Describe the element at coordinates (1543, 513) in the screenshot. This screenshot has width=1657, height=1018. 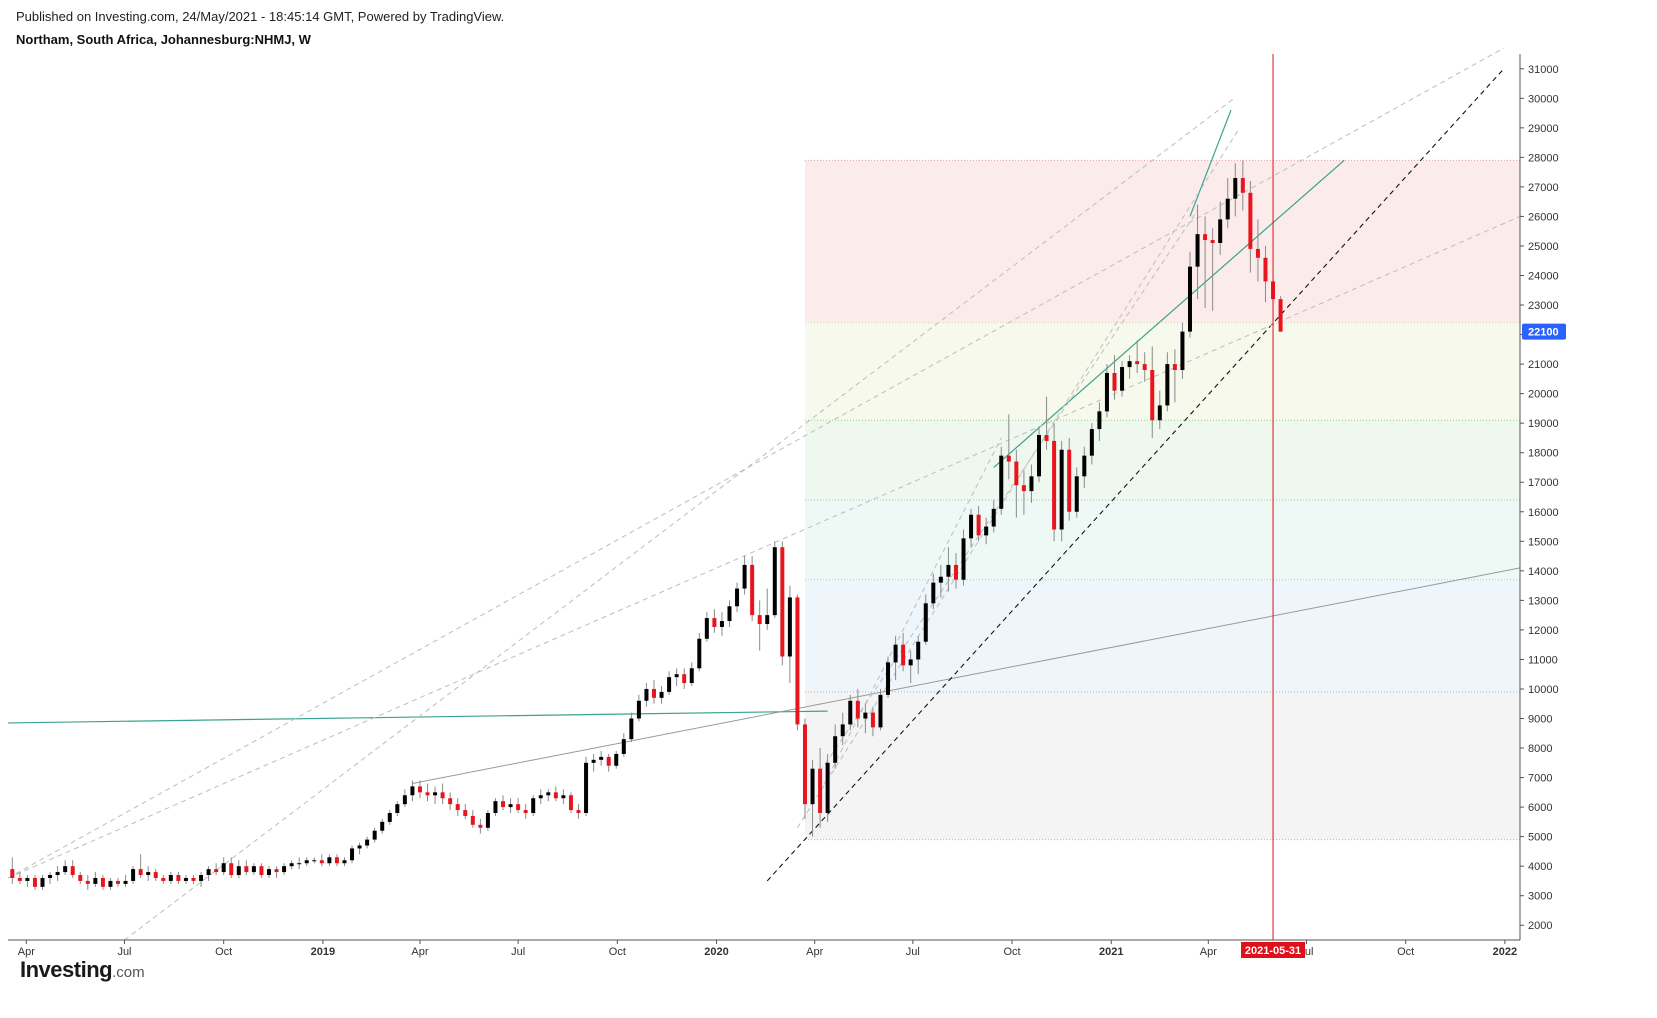
I see `price-tick-label: 16000` at that location.